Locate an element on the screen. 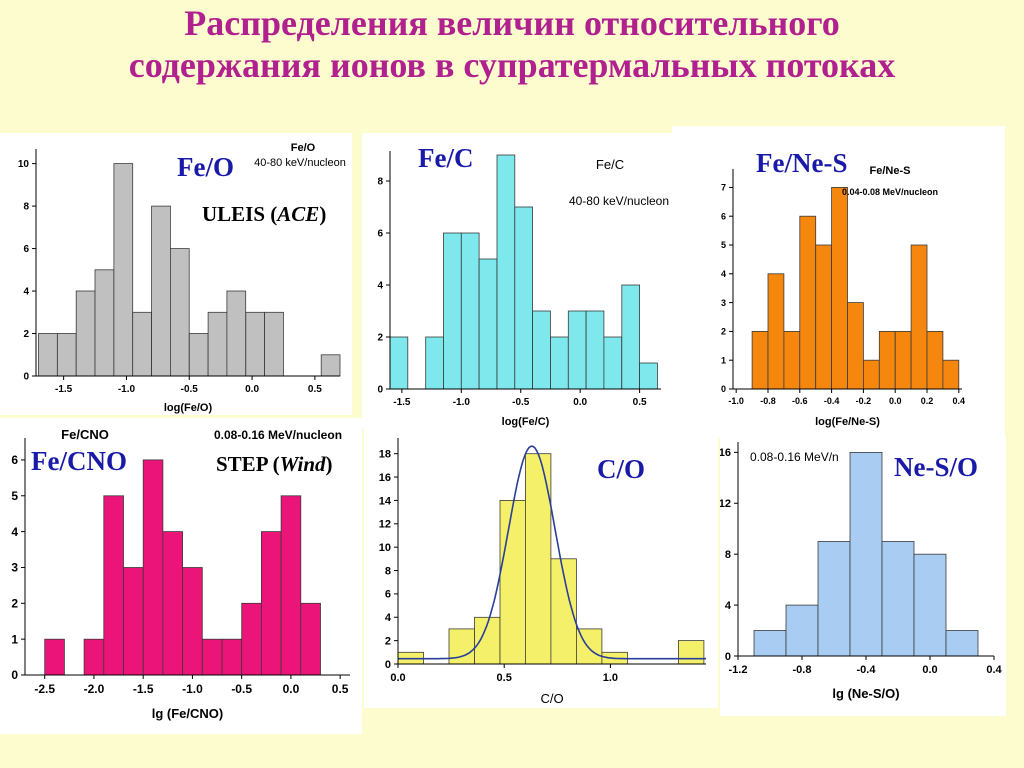 The image size is (1024, 768). x-axis-label-fe-c: log(Fe/C) is located at coordinates (526, 422).